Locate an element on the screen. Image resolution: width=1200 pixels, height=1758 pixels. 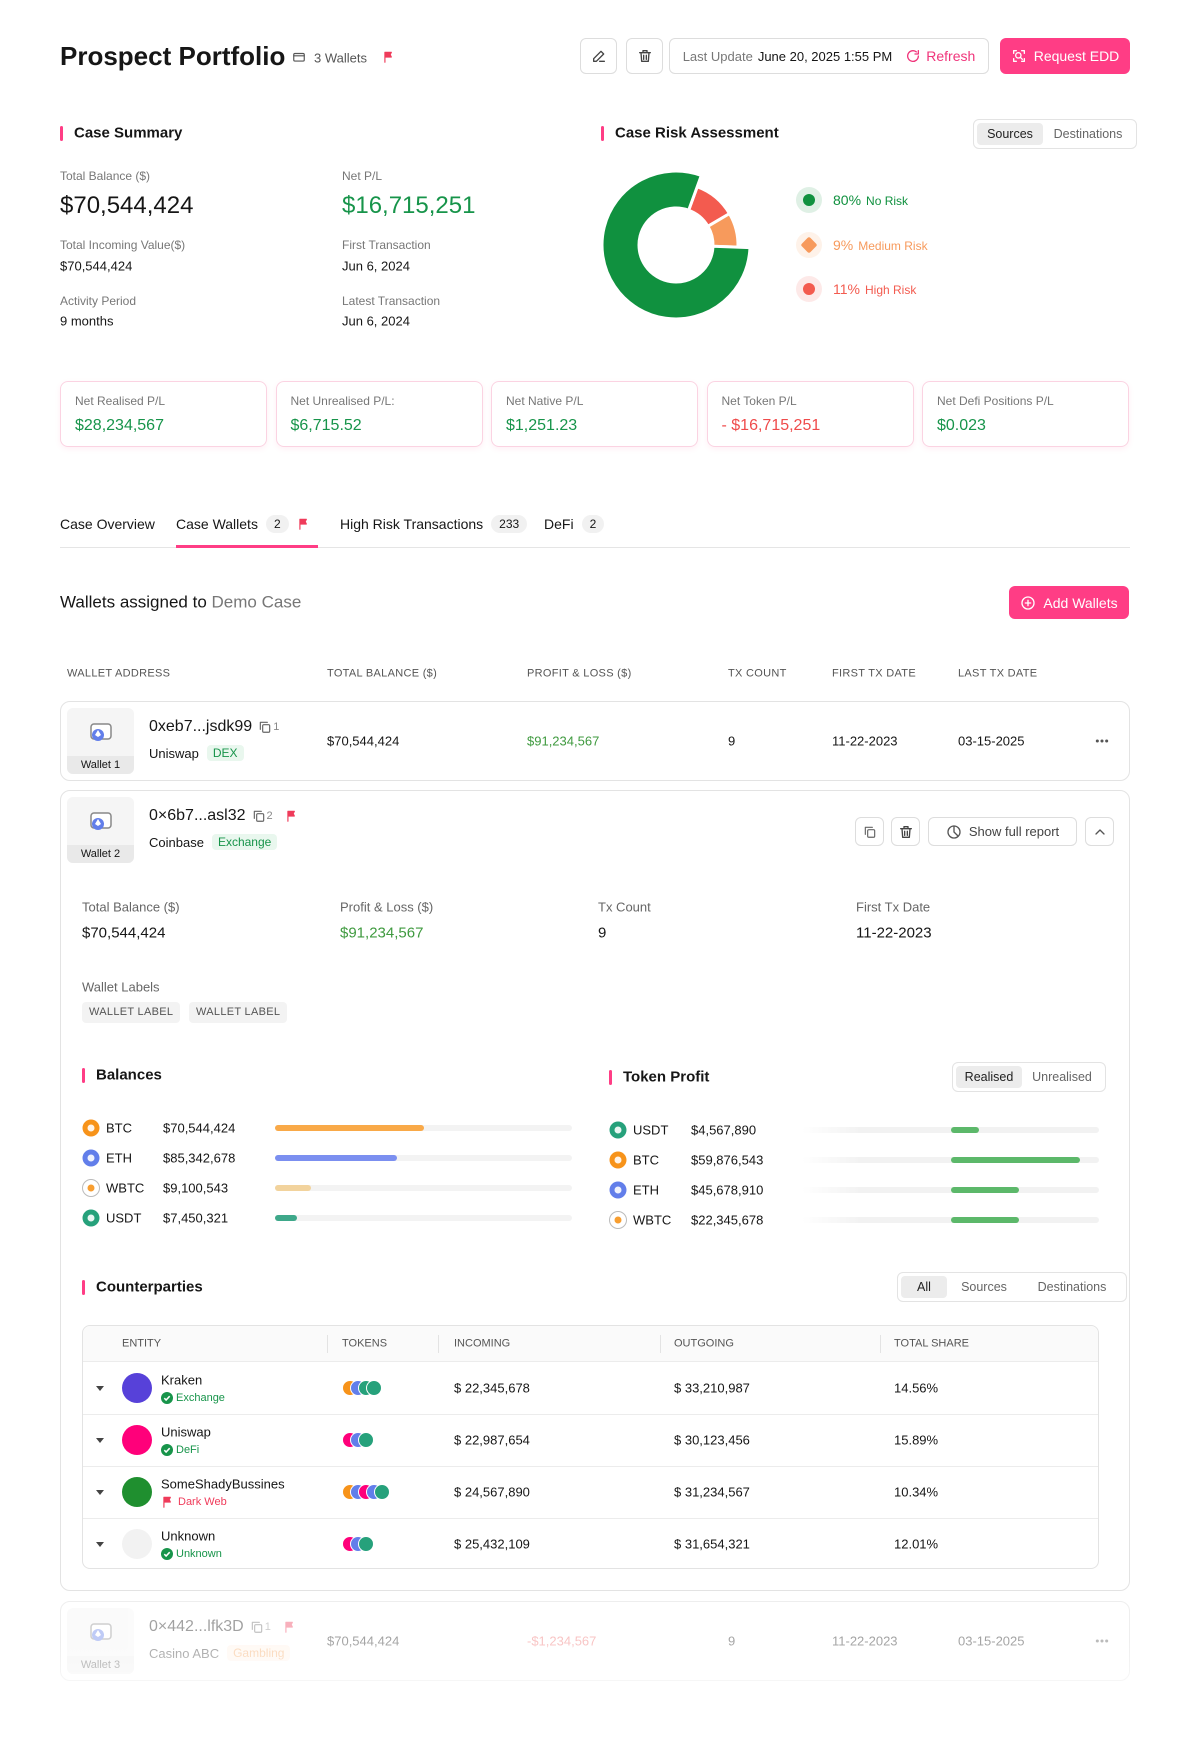
risk-name: High Risk is located at coordinates (890, 290).